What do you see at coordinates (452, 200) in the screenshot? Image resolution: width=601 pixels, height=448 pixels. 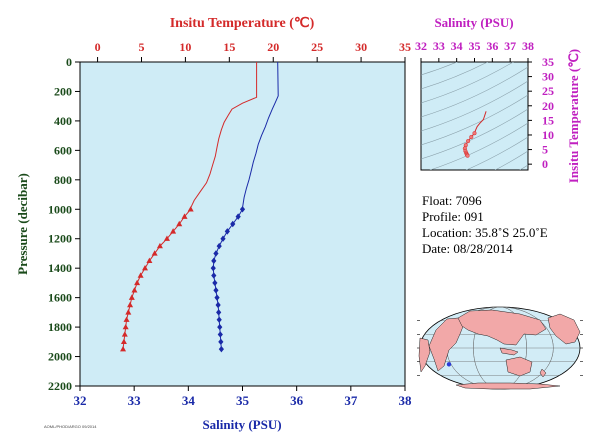 I see `float-id: Float: 7096` at bounding box center [452, 200].